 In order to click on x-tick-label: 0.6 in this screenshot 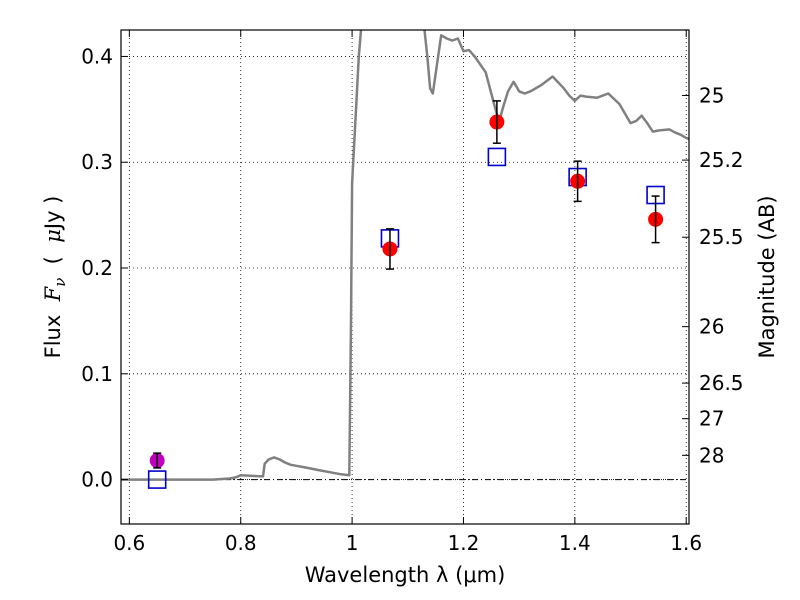, I will do `click(129, 543)`.